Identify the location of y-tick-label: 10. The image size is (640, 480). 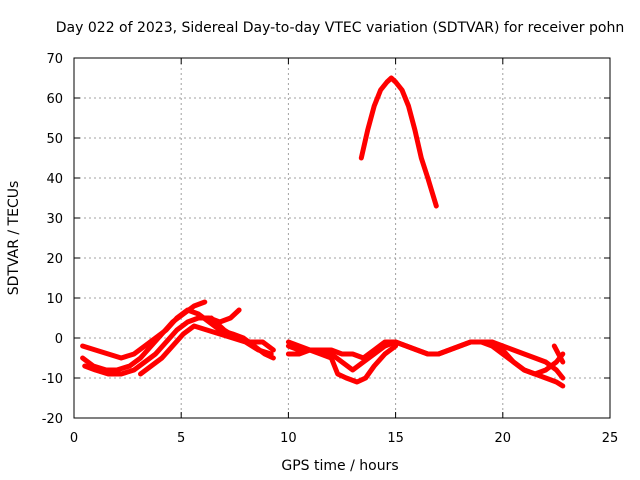
(54, 299).